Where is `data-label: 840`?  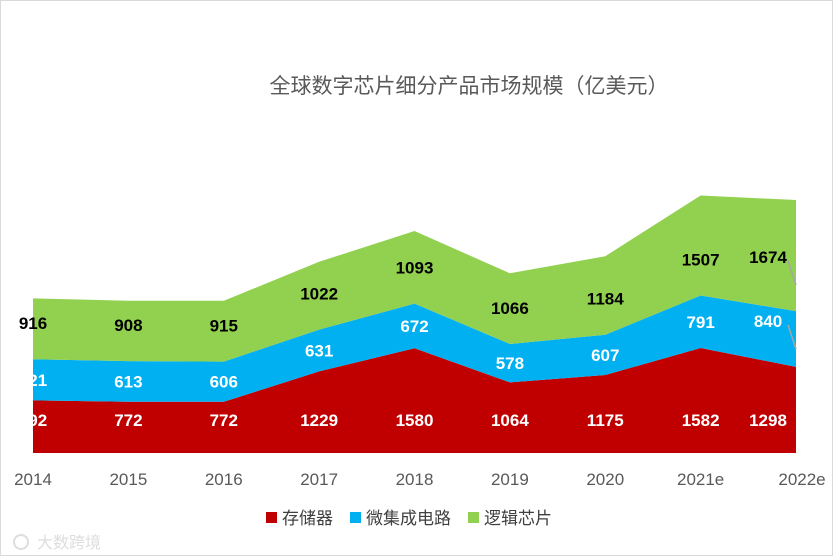 data-label: 840 is located at coordinates (768, 321).